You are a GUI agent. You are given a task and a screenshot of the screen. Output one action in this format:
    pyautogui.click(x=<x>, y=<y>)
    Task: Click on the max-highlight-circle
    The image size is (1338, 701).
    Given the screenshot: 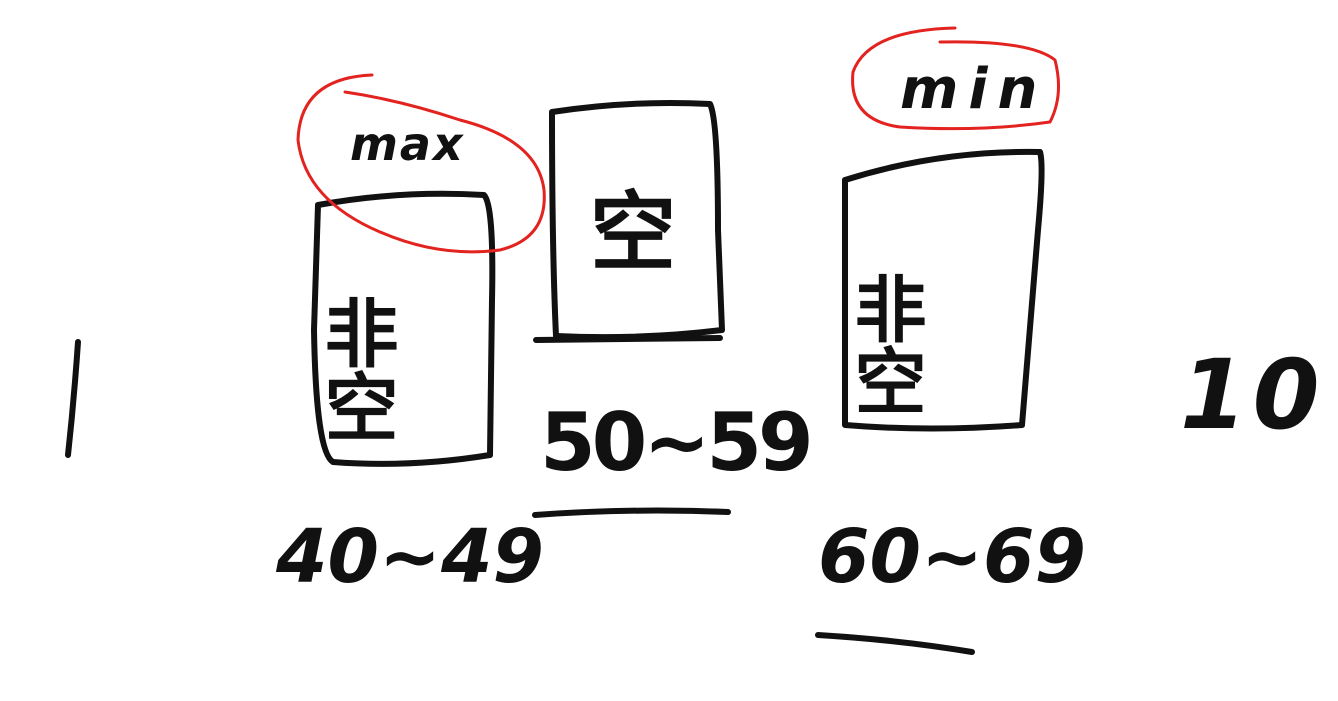 What is the action you would take?
    pyautogui.click(x=421, y=163)
    